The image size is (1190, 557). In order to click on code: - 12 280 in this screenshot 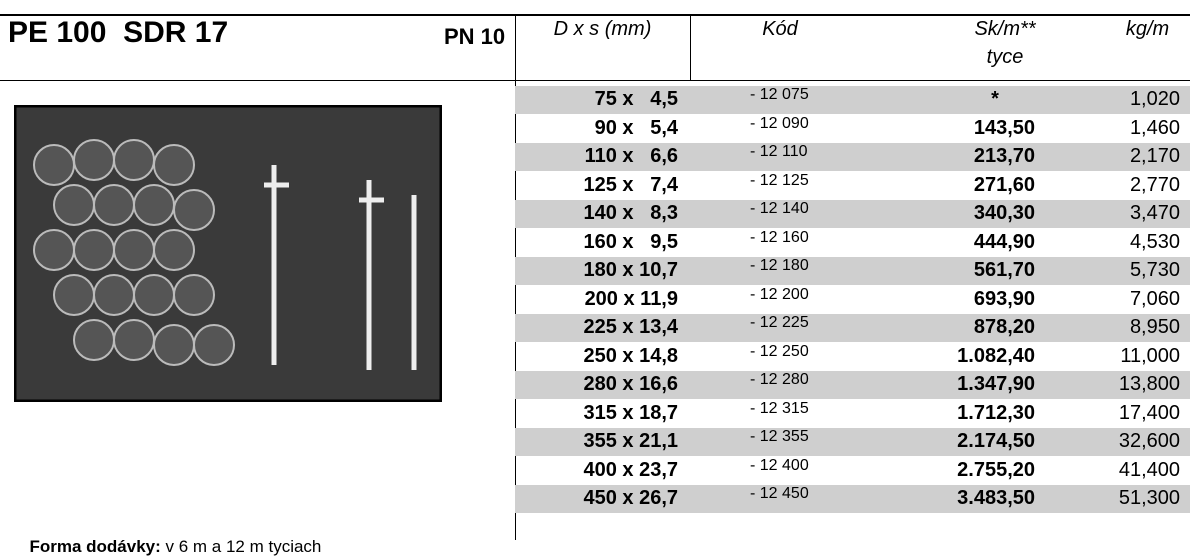, I will do `click(779, 379)`.